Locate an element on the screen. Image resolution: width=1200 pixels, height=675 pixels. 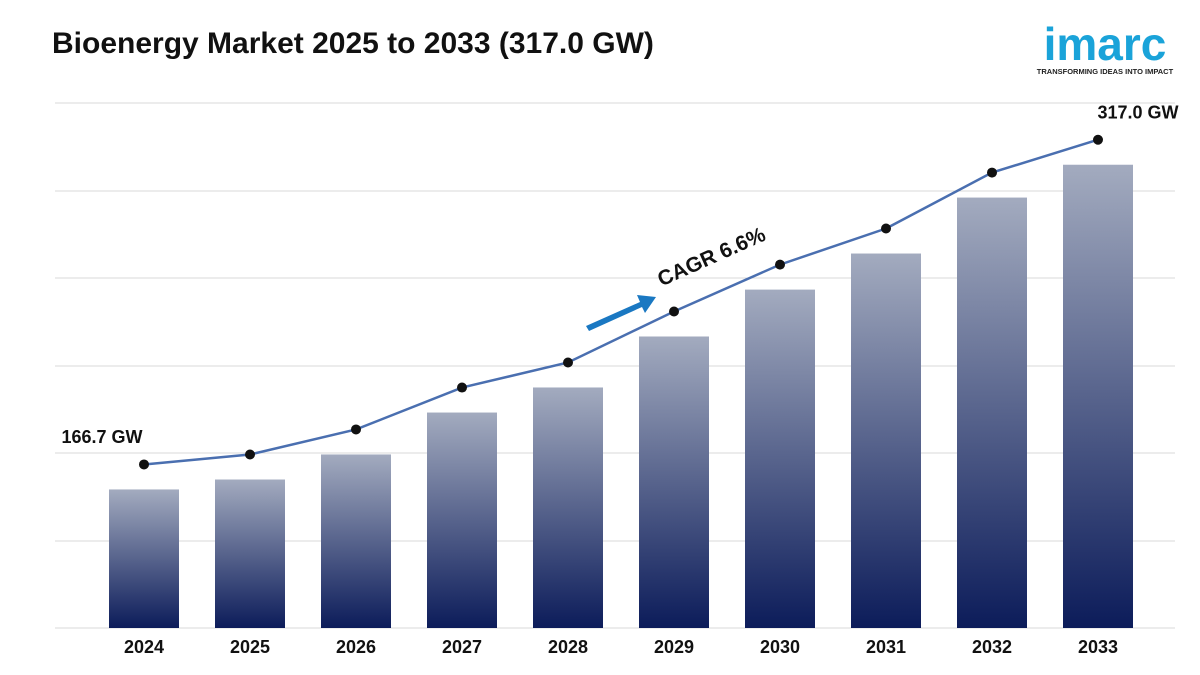
x-tick-label: 2025 is located at coordinates (250, 647).